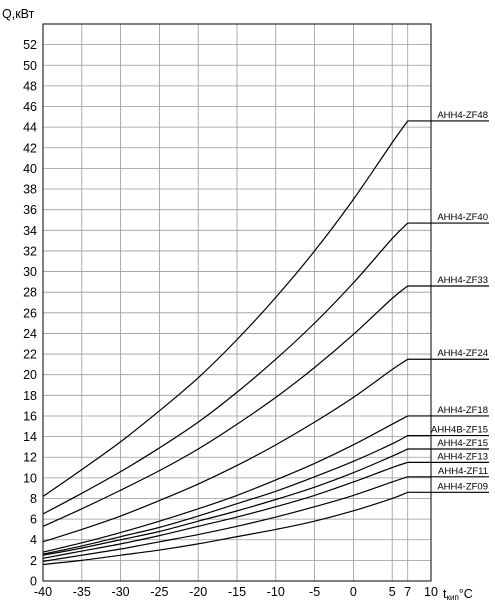  Describe the element at coordinates (33, 520) in the screenshot. I see `y-tick-label: 6` at that location.